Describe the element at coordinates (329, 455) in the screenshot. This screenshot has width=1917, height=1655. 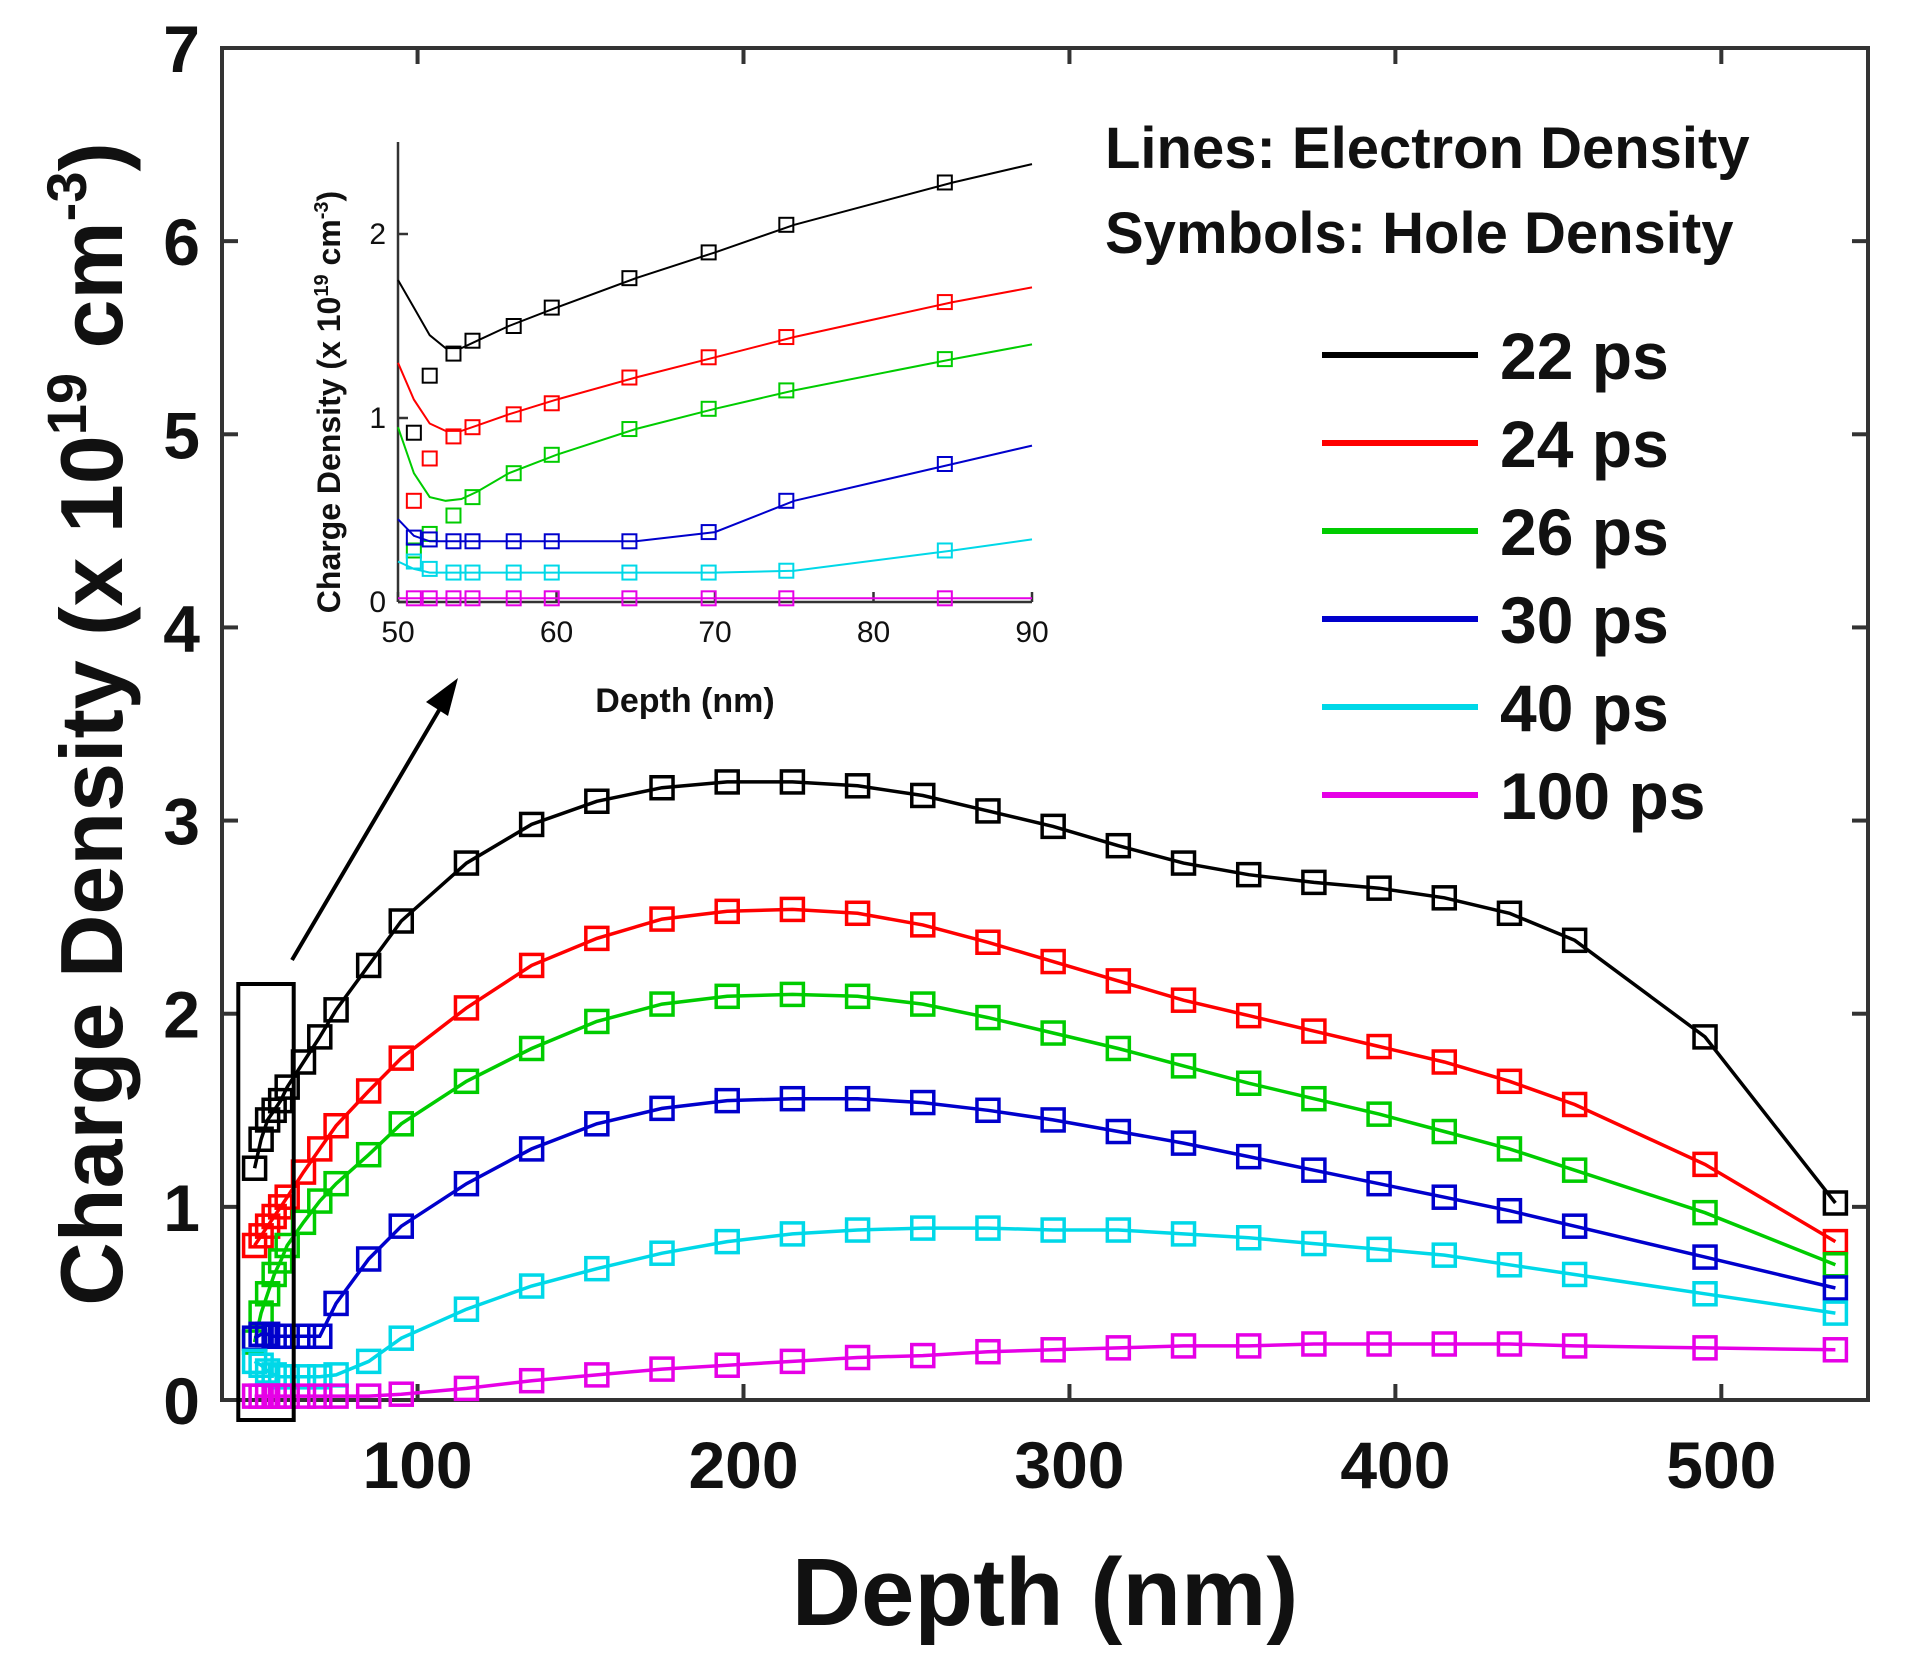
I see `inset-y-axis-title-part: Charge Density (x 10` at that location.